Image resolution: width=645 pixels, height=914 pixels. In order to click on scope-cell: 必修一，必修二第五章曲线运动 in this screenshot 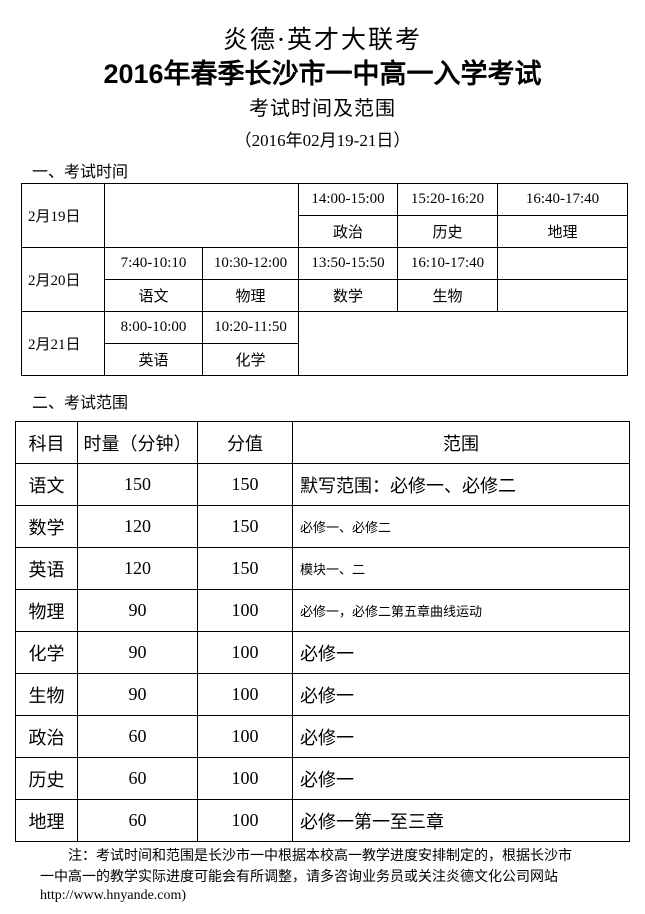, I will do `click(461, 610)`.